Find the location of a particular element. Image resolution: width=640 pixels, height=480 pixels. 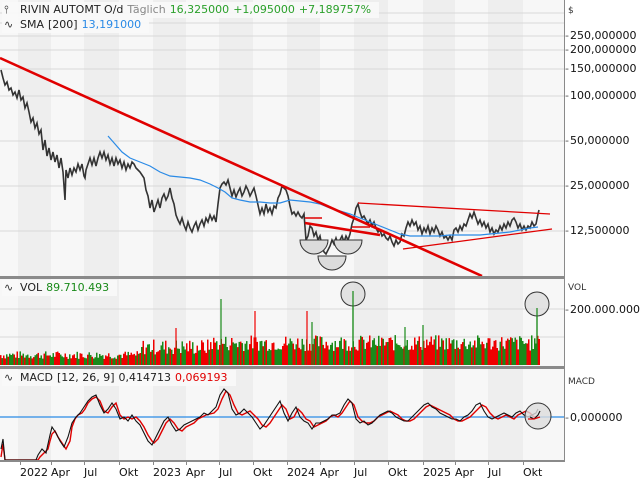

inverse-head-shoulders-markers is located at coordinates (331, 255).